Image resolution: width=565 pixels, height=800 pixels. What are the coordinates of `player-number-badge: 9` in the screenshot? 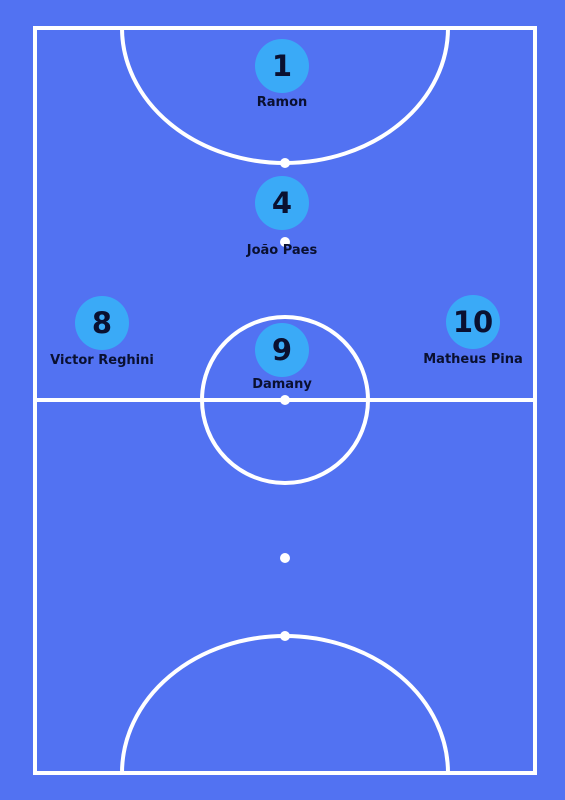 It's located at (282, 350).